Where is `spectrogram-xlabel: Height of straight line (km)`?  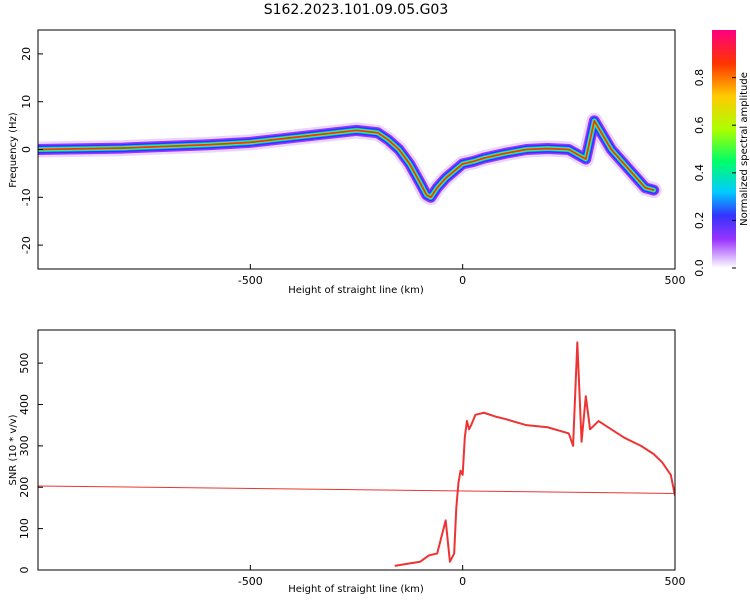
spectrogram-xlabel: Height of straight line (km) is located at coordinates (356, 290).